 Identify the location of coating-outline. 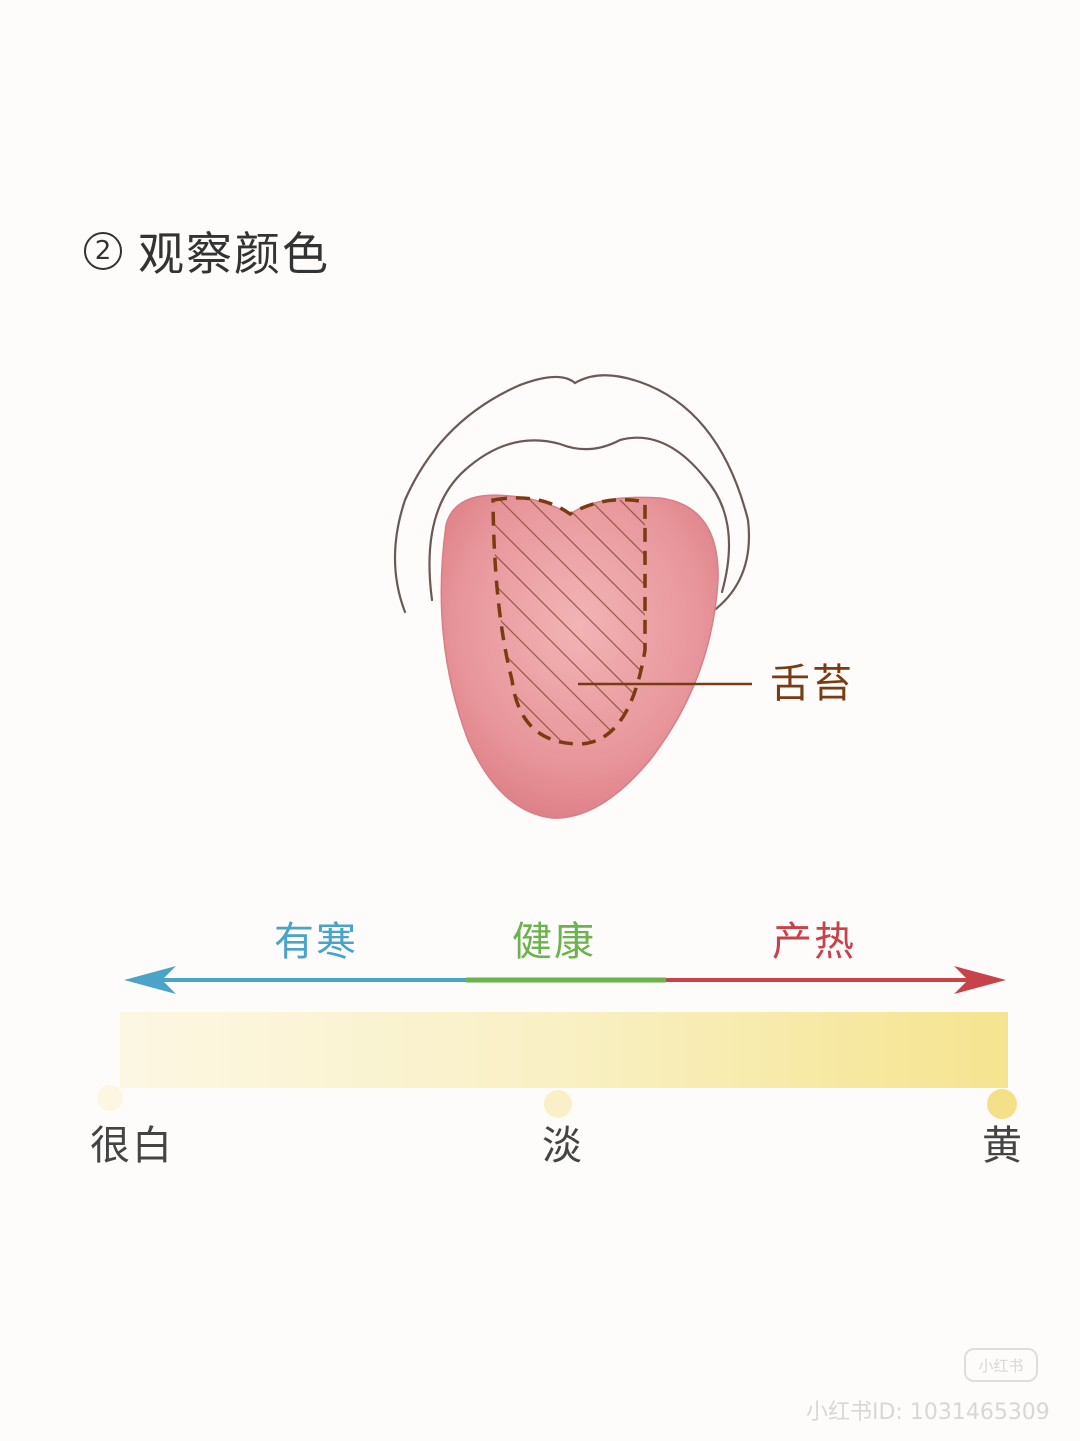
(569, 621).